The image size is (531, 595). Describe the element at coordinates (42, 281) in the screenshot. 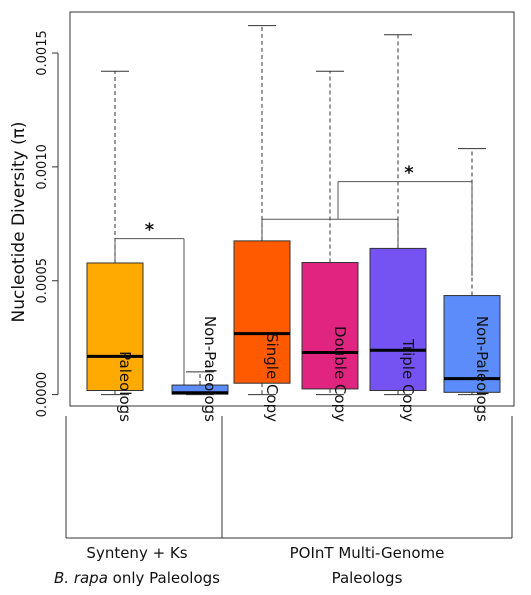

I see `y-tick-label: 0.0005` at that location.